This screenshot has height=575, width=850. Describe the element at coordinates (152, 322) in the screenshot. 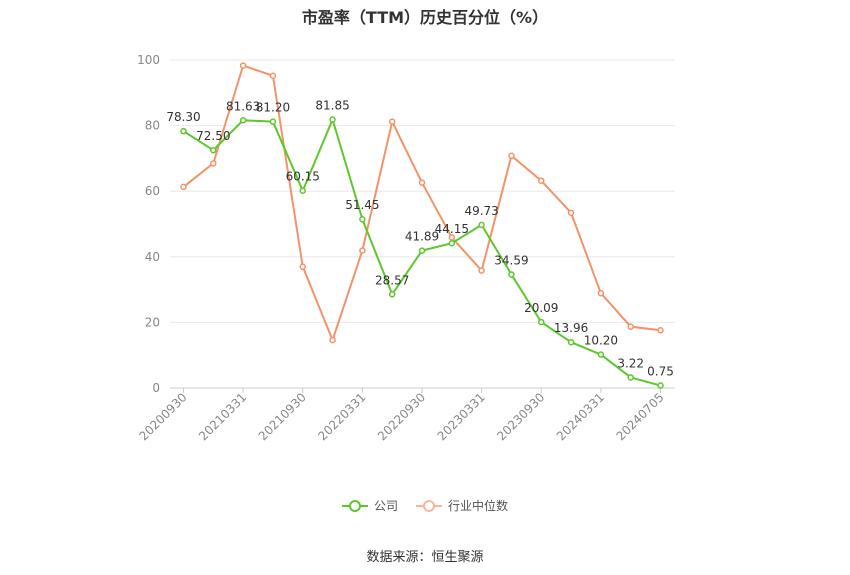

I see `y-tick-label: 20` at that location.